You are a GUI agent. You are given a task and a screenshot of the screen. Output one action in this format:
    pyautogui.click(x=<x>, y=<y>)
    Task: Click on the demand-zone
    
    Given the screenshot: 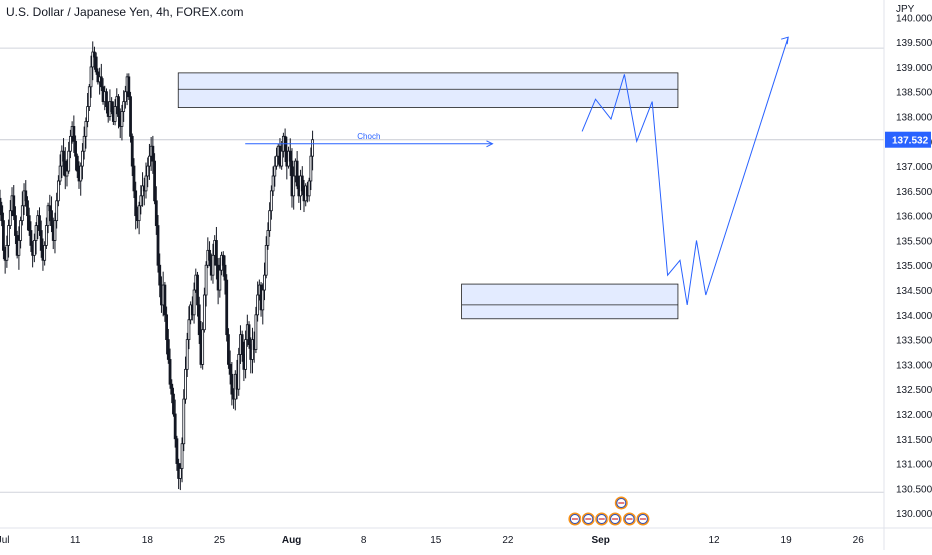 What is the action you would take?
    pyautogui.click(x=570, y=301)
    